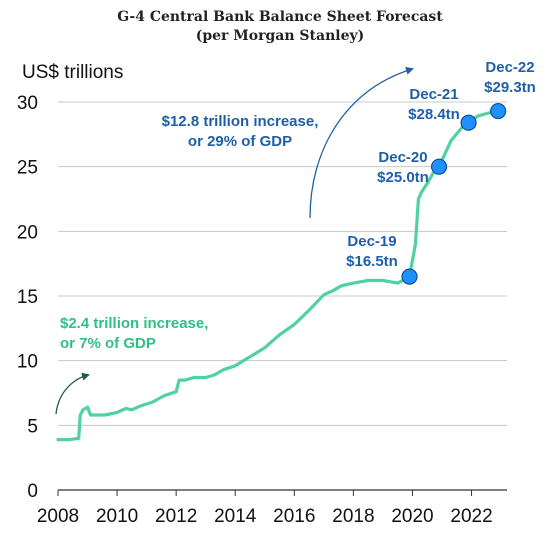  Describe the element at coordinates (454, 193) in the screenshot. I see `highlight-points` at that location.